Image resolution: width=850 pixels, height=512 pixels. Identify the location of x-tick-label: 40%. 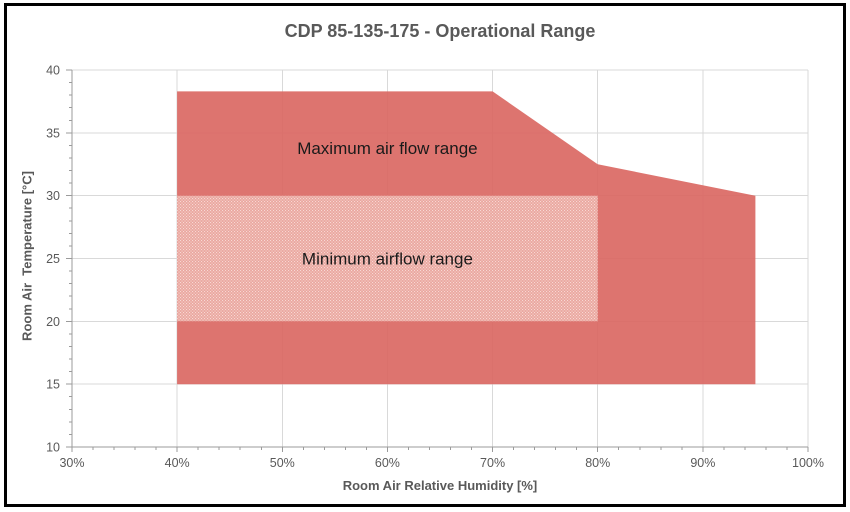
(177, 463).